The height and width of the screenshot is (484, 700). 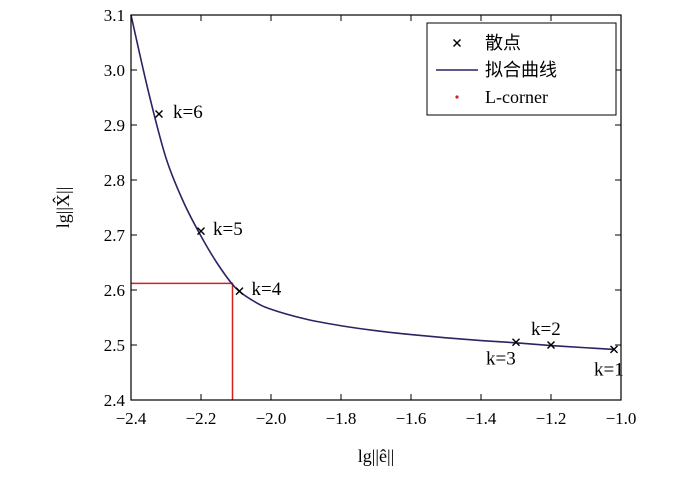 What do you see at coordinates (131, 418) in the screenshot?
I see `x-tick-label: −2.4` at bounding box center [131, 418].